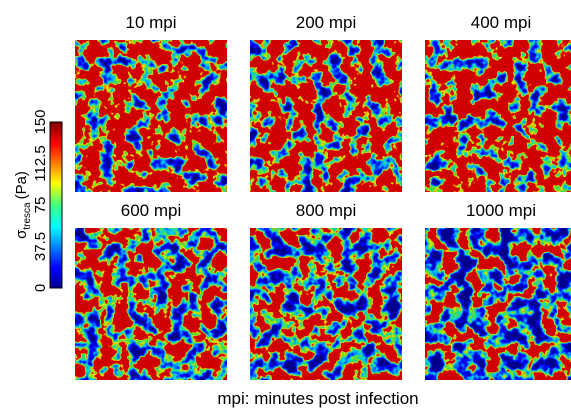 The image size is (571, 414). Describe the element at coordinates (21, 234) in the screenshot. I see `symbol: σ` at that location.